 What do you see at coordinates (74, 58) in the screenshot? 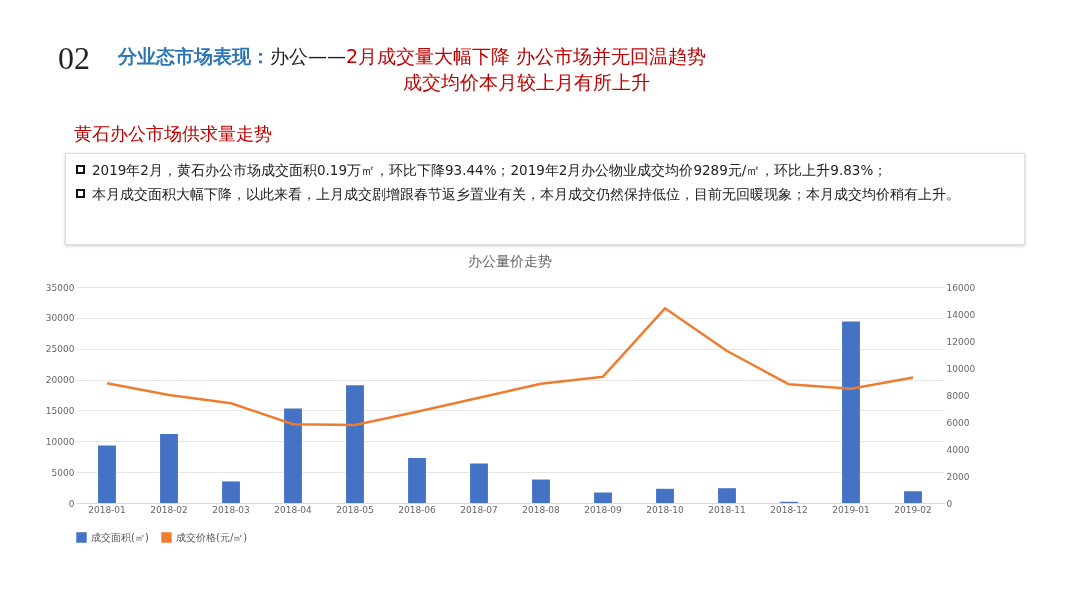
I see `text: 02` at bounding box center [74, 58].